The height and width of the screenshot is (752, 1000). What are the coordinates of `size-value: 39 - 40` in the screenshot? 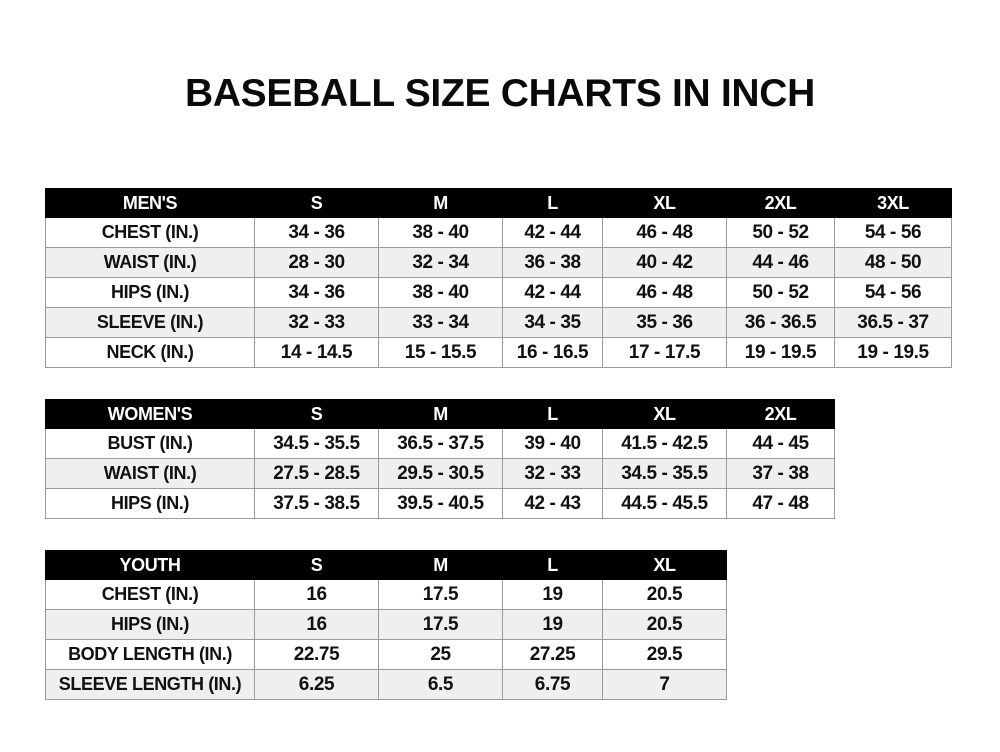 It's located at (552, 443).